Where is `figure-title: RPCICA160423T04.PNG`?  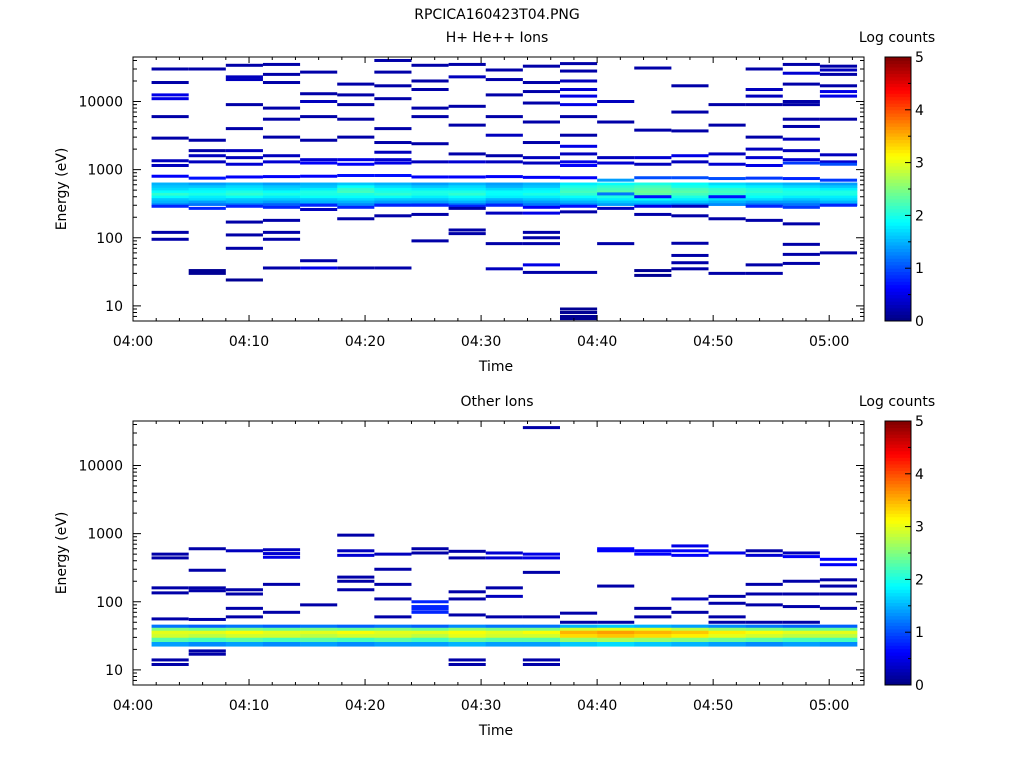
figure-title: RPCICA160423T04.PNG is located at coordinates (496, 15).